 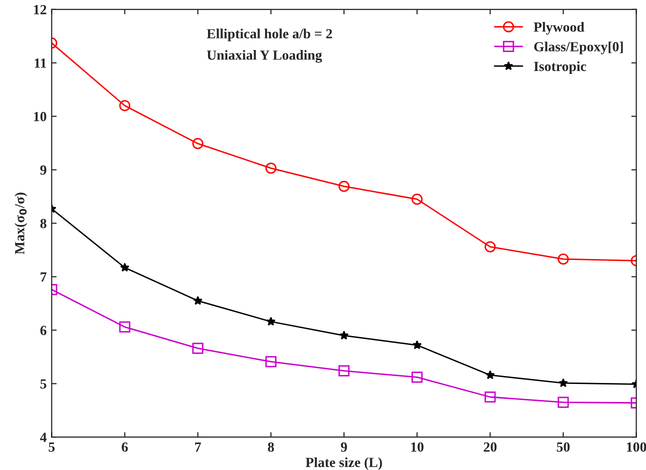 I want to click on x-axis-title: Plate size (L), so click(x=344, y=463).